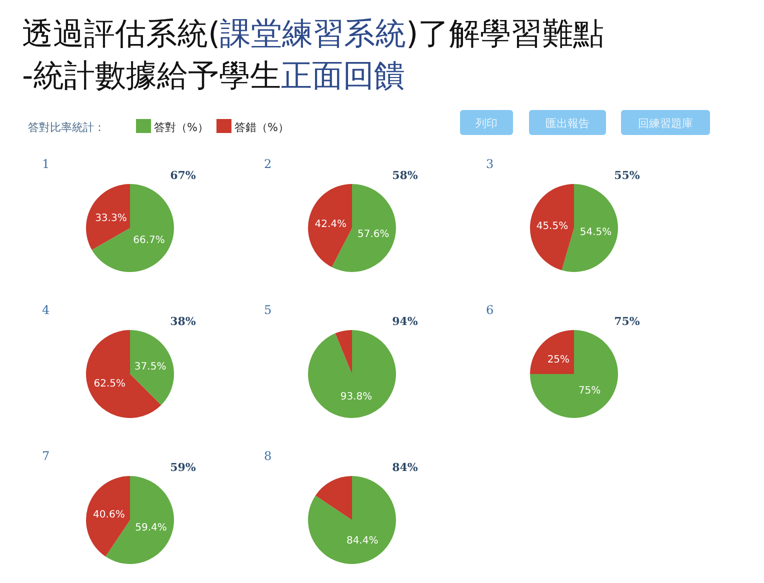  Describe the element at coordinates (486, 122) in the screenshot. I see `button: 列印` at that location.